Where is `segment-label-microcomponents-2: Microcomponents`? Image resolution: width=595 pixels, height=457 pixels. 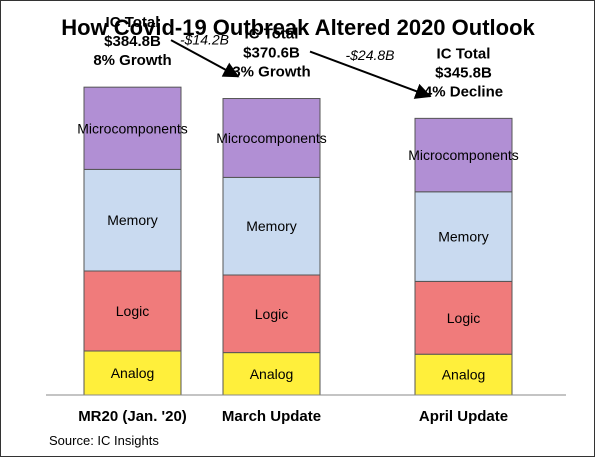
segment-label-microcomponents-2: Microcomponents is located at coordinates (271, 138).